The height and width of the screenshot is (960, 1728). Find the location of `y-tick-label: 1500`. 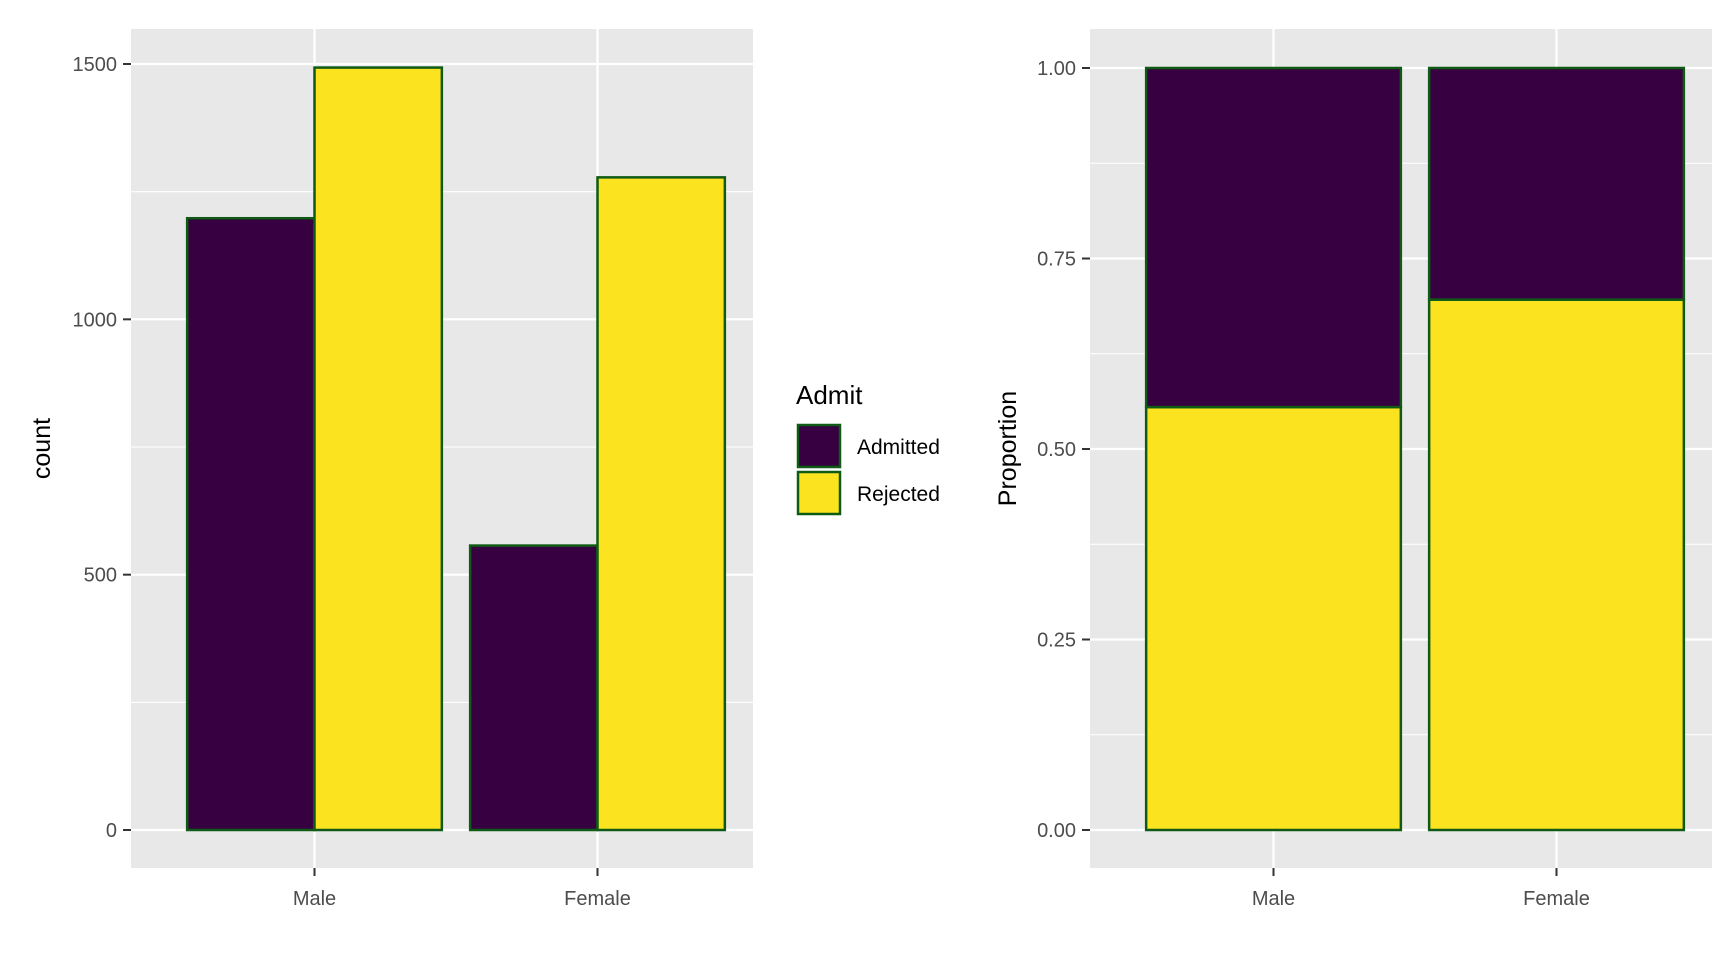

y-tick-label: 1500 is located at coordinates (95, 65).